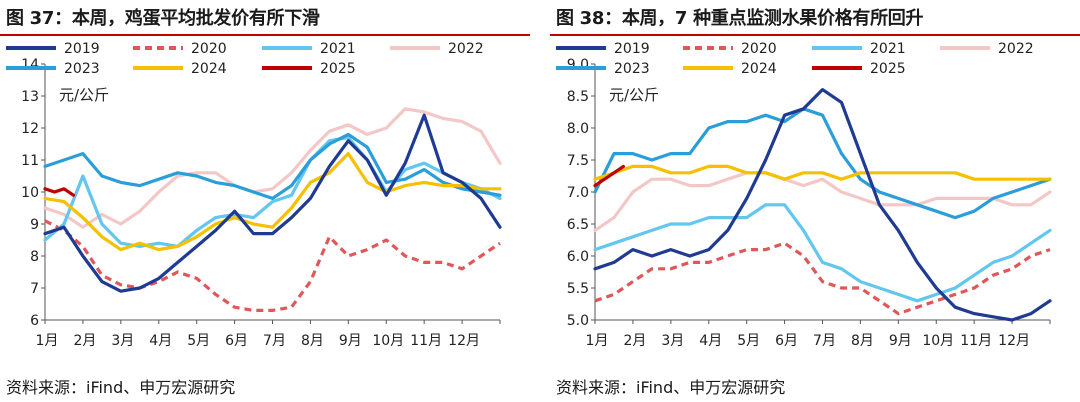  What do you see at coordinates (30, 193) in the screenshot?
I see `y-tick-label: 10` at bounding box center [30, 193].